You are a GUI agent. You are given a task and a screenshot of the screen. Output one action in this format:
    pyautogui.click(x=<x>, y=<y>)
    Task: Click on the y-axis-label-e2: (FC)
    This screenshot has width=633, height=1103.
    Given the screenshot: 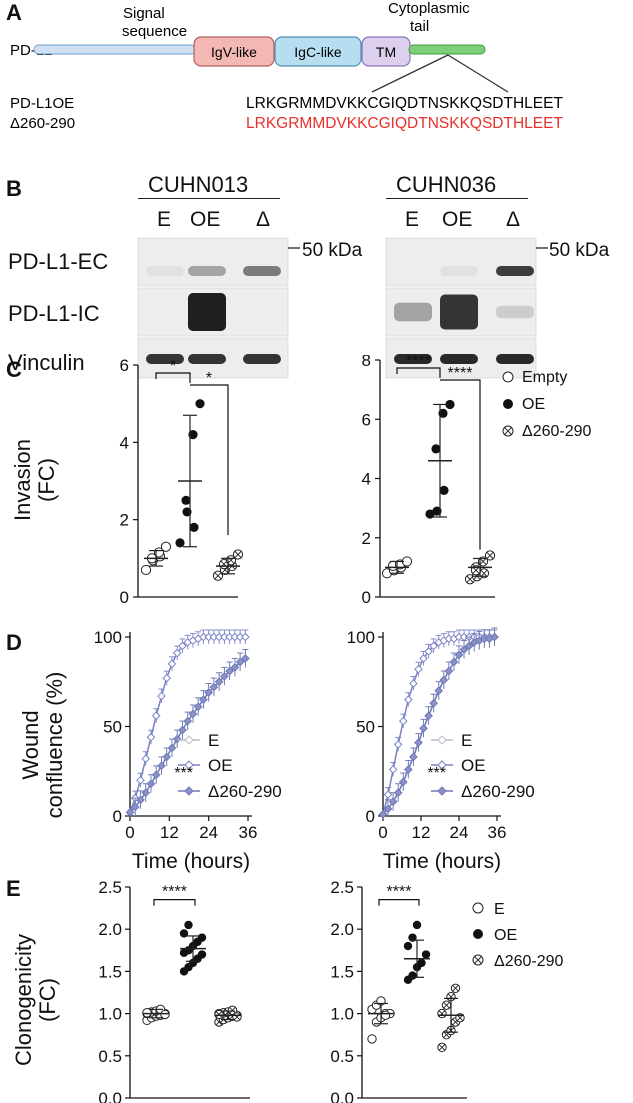 What is the action you would take?
    pyautogui.click(x=47, y=1000)
    